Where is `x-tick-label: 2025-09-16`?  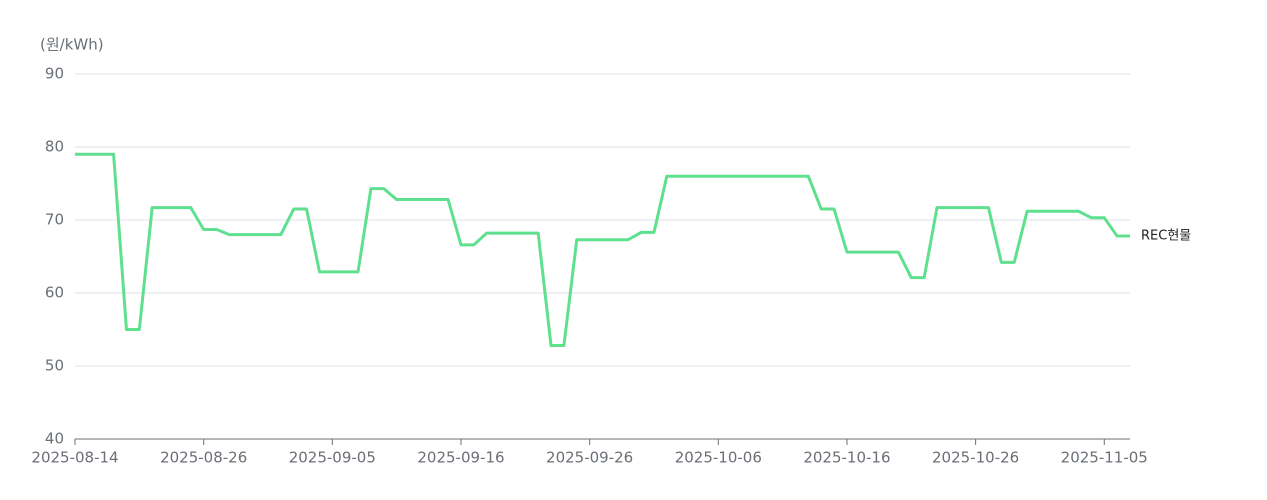
x-tick-label: 2025-09-16 is located at coordinates (460, 458).